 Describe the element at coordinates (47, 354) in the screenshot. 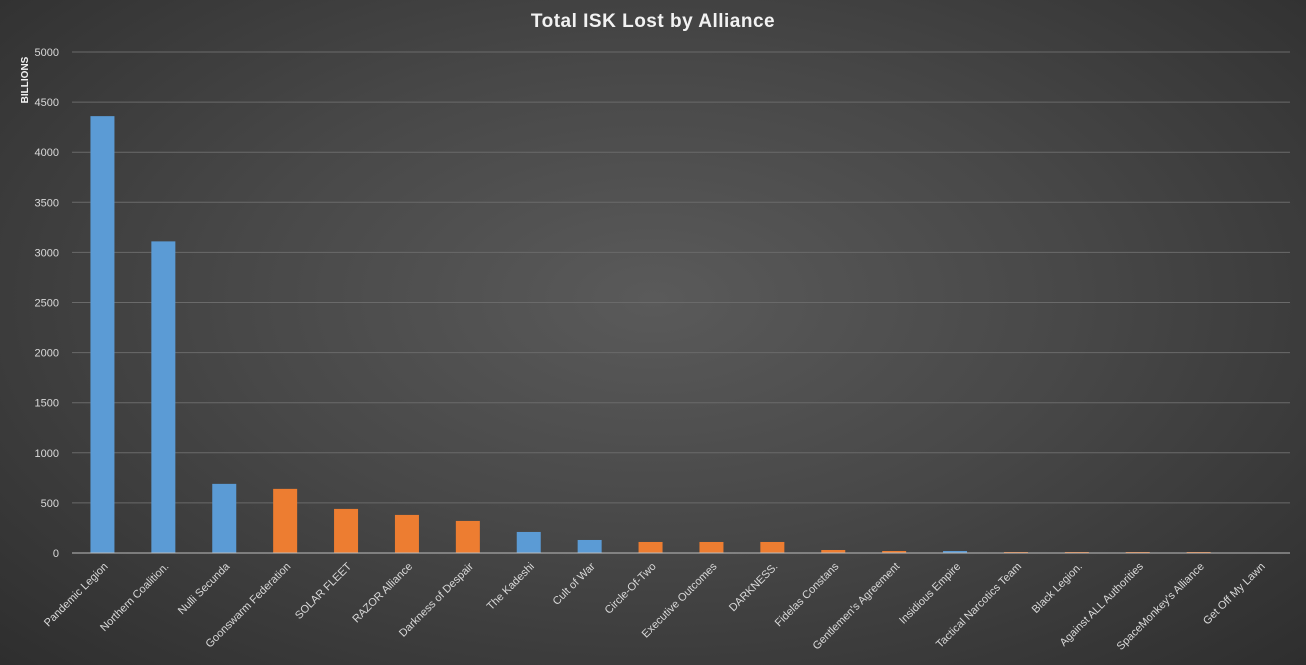

I see `y-tick-label: 2000` at that location.